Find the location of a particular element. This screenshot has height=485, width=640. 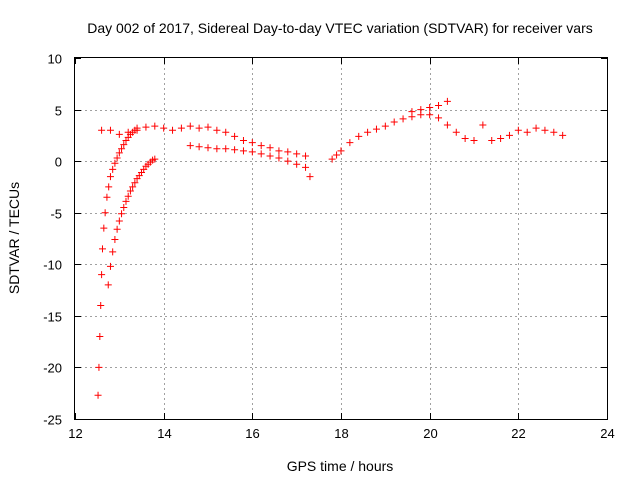

x-axis-title: GPS time / hours is located at coordinates (340, 466).